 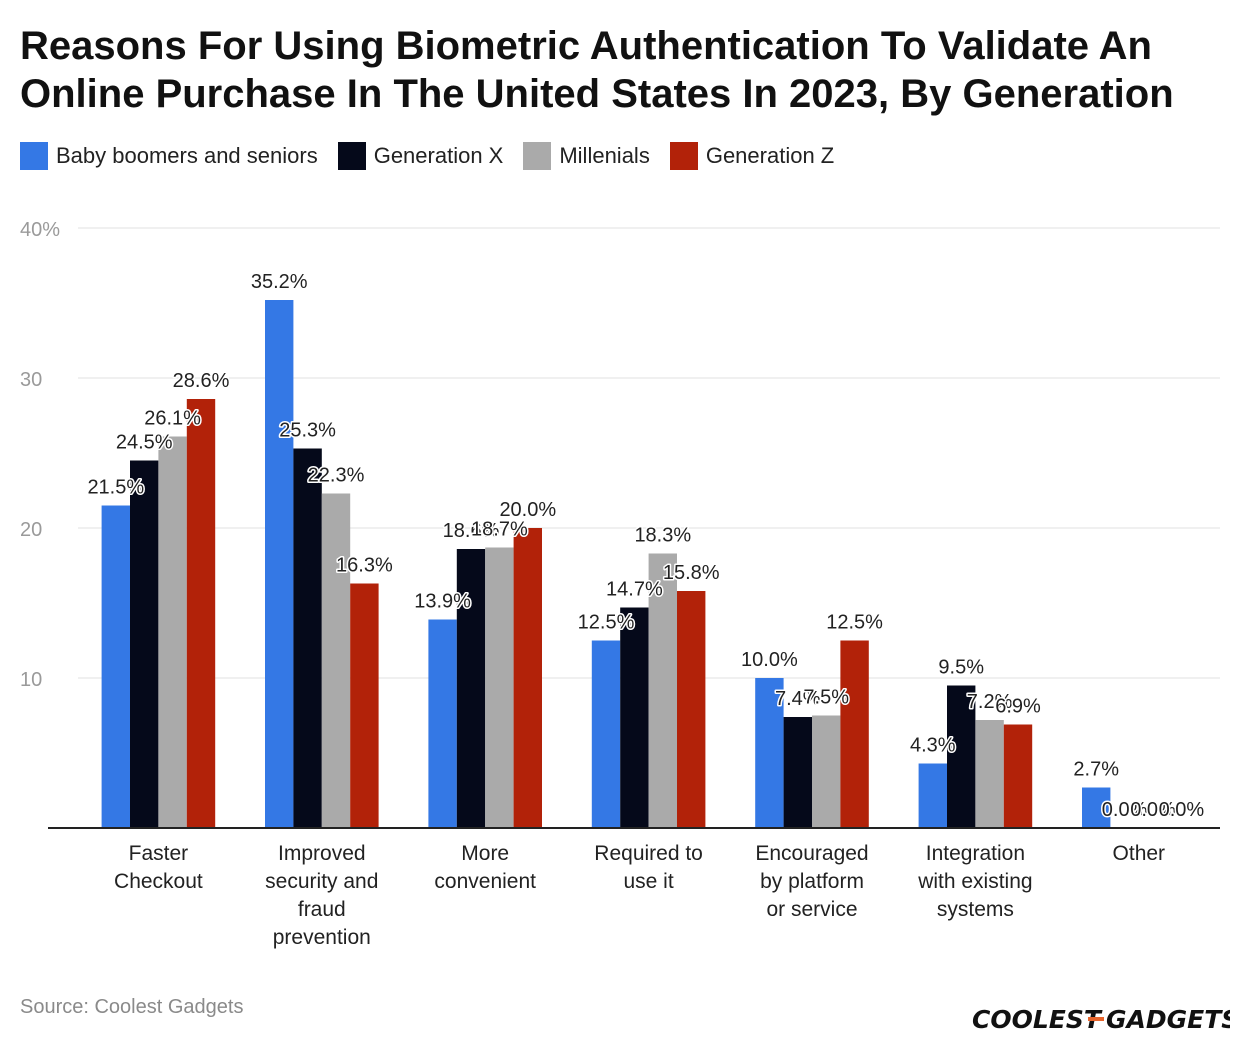 What do you see at coordinates (683, 156) in the screenshot?
I see `legend-swatch-generation-z` at bounding box center [683, 156].